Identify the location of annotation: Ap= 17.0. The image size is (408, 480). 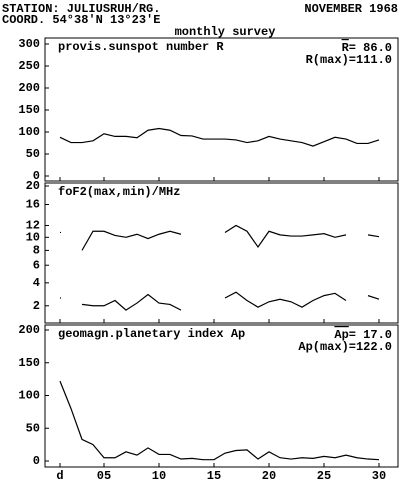
(363, 335).